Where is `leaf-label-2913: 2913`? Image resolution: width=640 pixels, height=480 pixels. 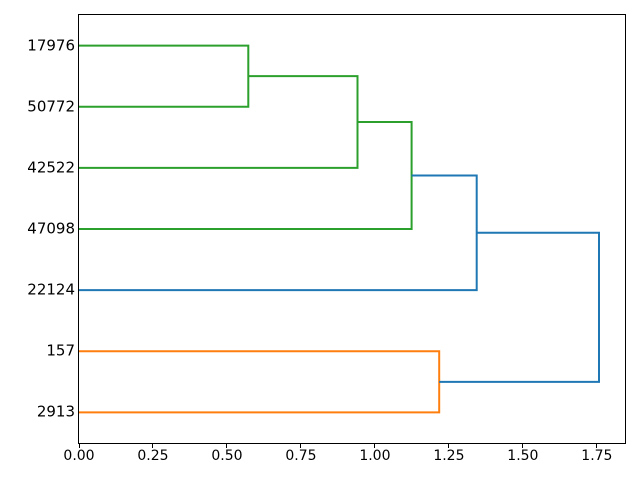
leaf-label-2913: 2913 is located at coordinates (55, 411).